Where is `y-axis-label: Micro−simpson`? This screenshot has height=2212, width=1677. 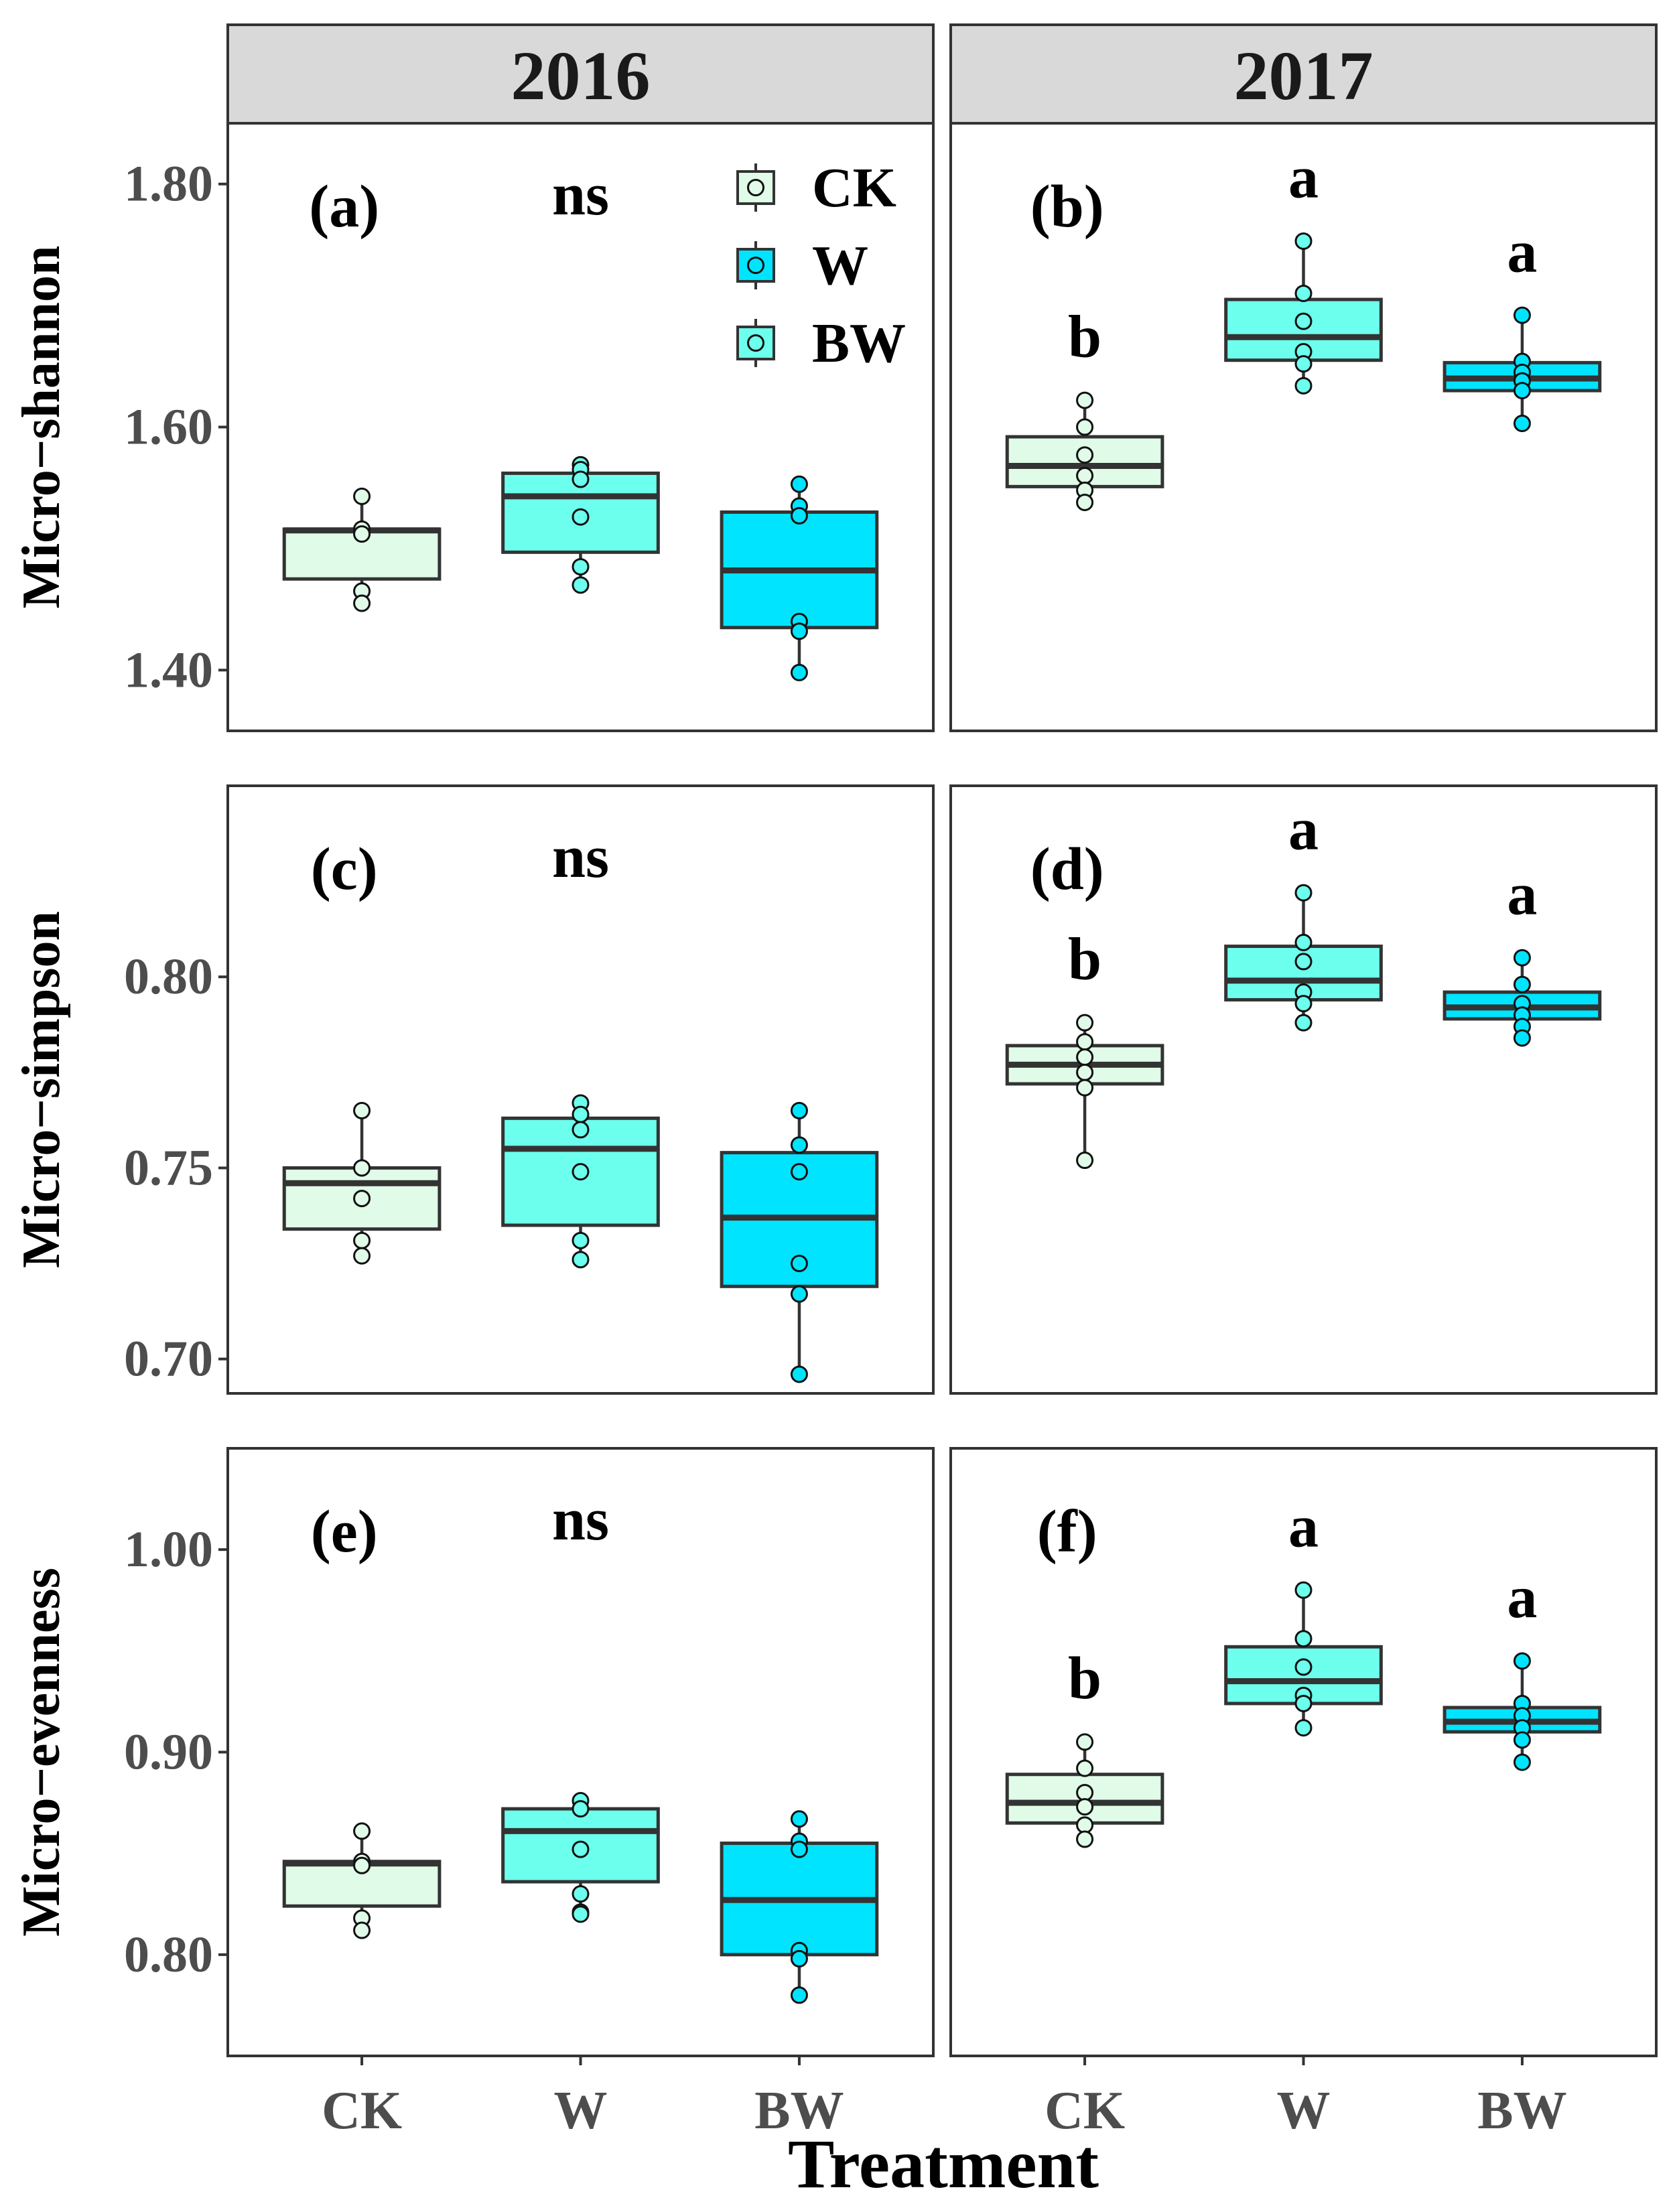 y-axis-label: Micro−simpson is located at coordinates (41, 1089).